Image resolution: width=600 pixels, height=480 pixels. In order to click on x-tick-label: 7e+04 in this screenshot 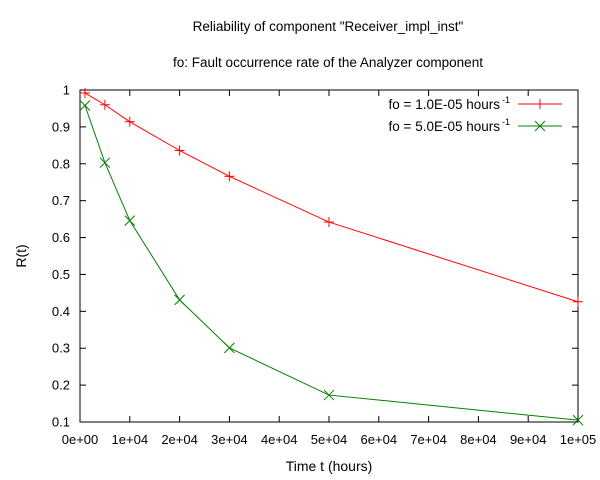, I will do `click(428, 439)`.